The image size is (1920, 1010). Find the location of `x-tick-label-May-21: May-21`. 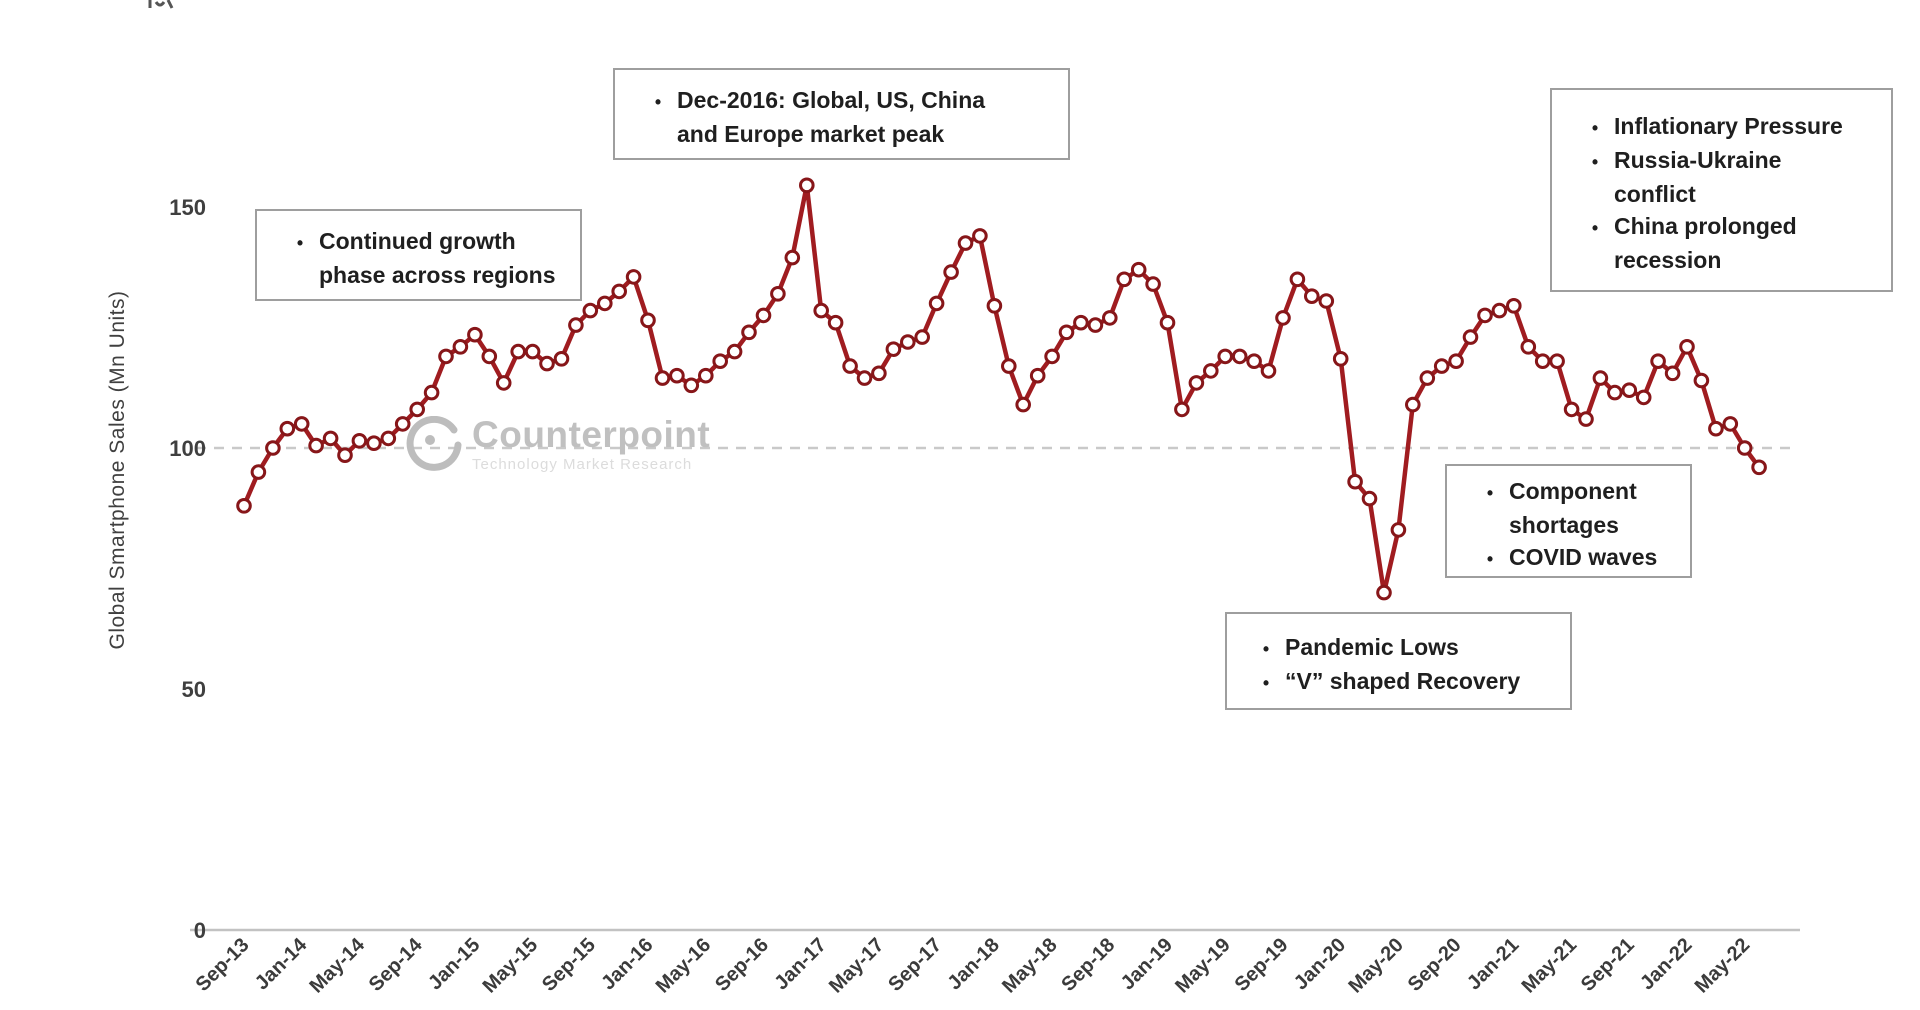

x-tick-label-May-21: May-21 is located at coordinates (1550, 966).